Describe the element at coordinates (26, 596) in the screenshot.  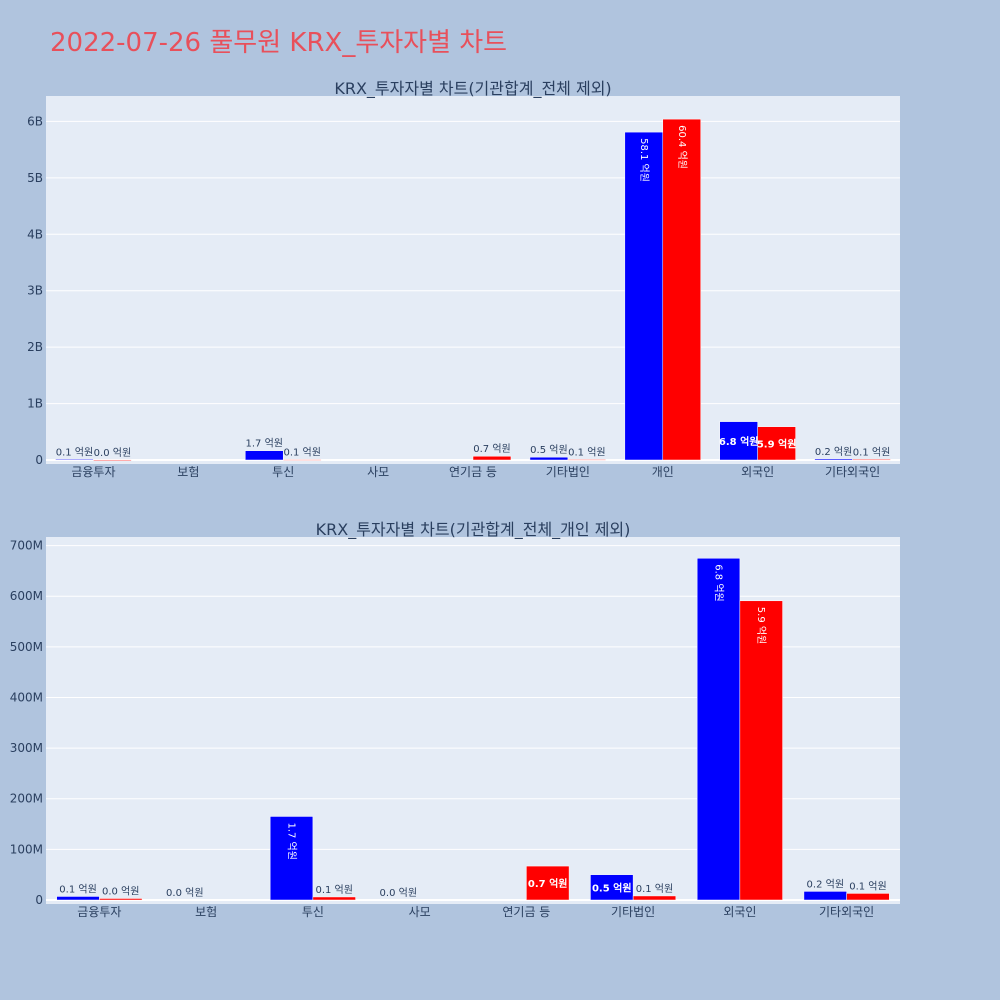
I see `y-tick-label: 600M` at that location.